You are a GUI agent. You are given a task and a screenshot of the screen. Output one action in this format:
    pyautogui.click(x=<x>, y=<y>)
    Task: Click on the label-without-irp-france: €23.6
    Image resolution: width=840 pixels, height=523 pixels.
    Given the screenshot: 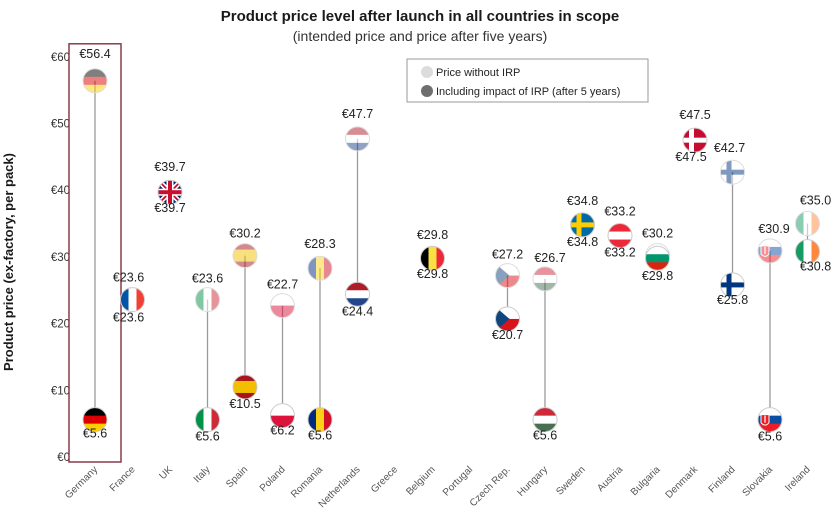 What is the action you would take?
    pyautogui.click(x=128, y=278)
    